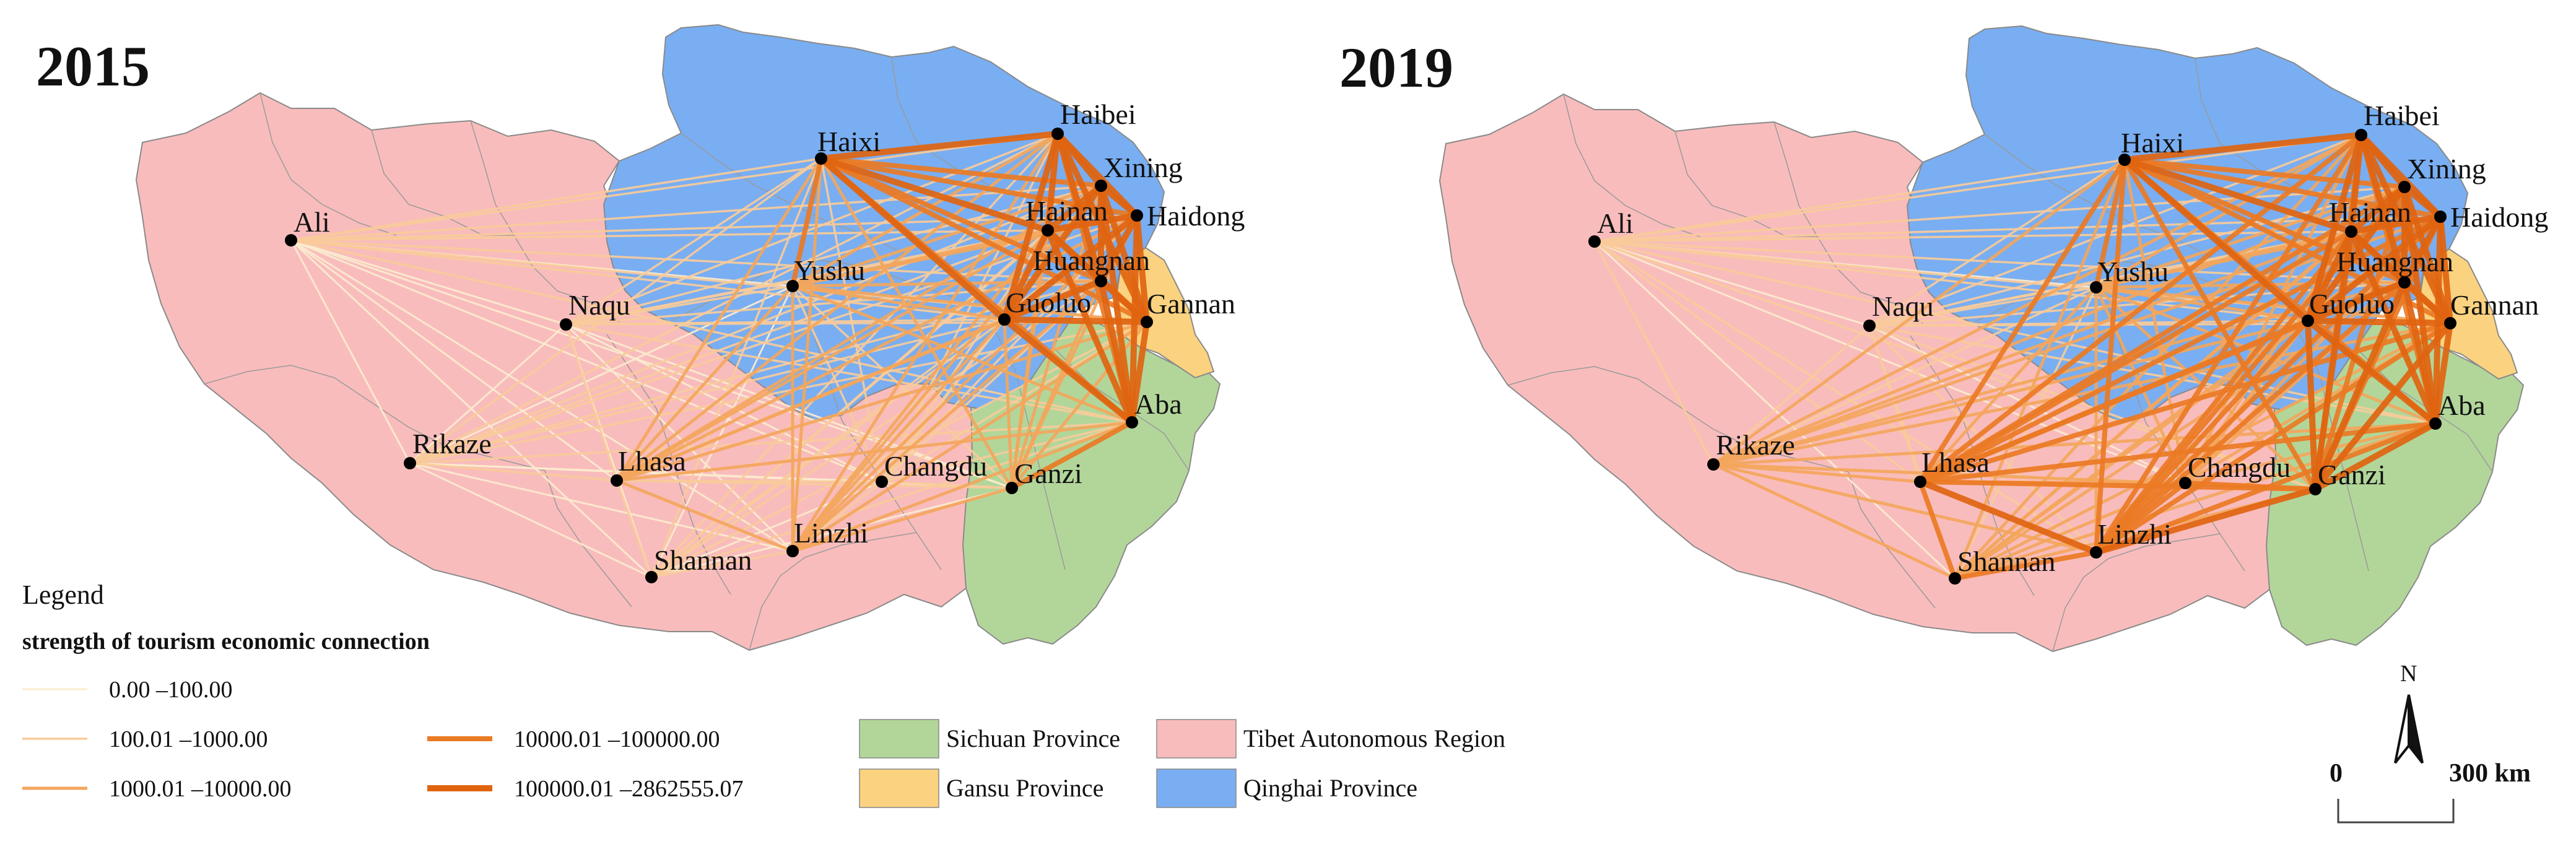 This screenshot has width=2576, height=844. I want to click on legend-subtitle: strength of tourism economic connection, so click(226, 642).